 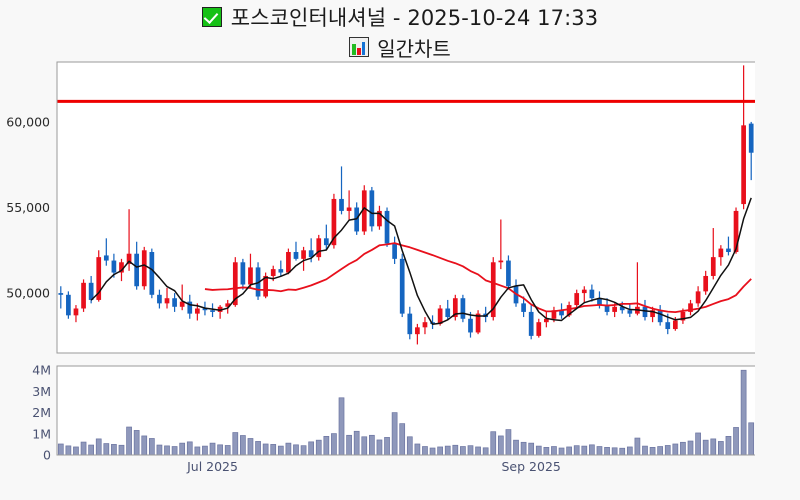 I want to click on page-title: 포스코인터내셔널 - 2025-10-24 17:33, so click(x=414, y=18).